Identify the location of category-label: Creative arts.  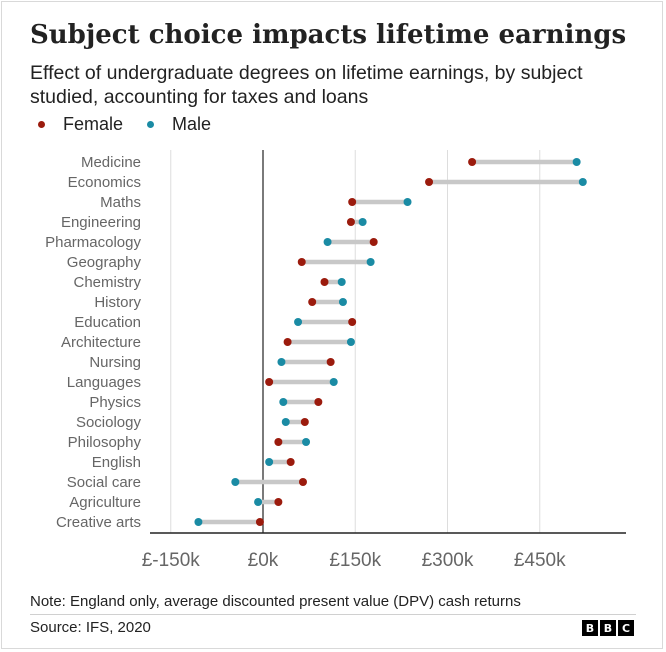
(98, 522).